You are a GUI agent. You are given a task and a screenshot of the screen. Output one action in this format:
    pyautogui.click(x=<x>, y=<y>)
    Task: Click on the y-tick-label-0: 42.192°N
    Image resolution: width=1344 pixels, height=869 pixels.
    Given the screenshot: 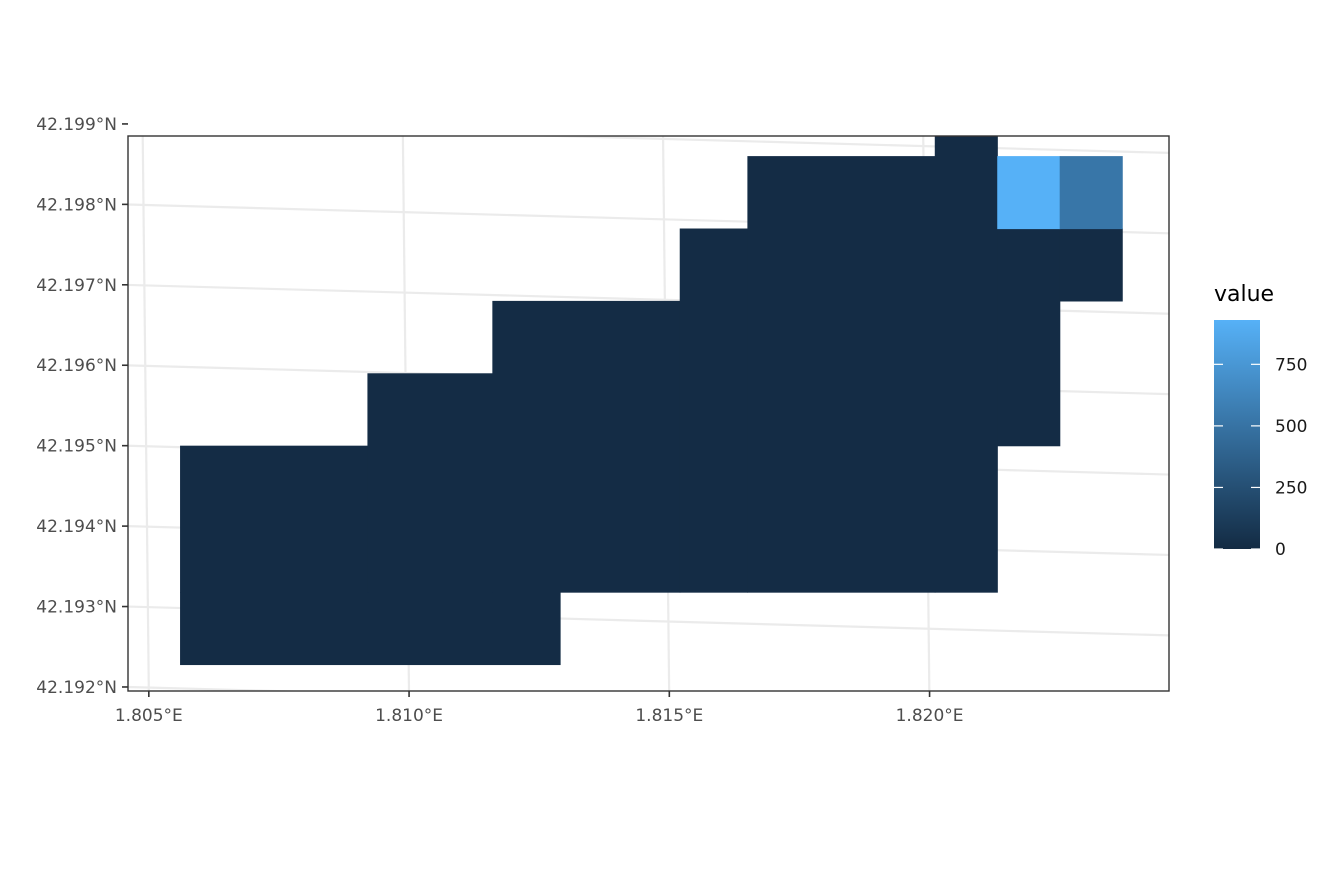 What is the action you would take?
    pyautogui.click(x=76, y=688)
    